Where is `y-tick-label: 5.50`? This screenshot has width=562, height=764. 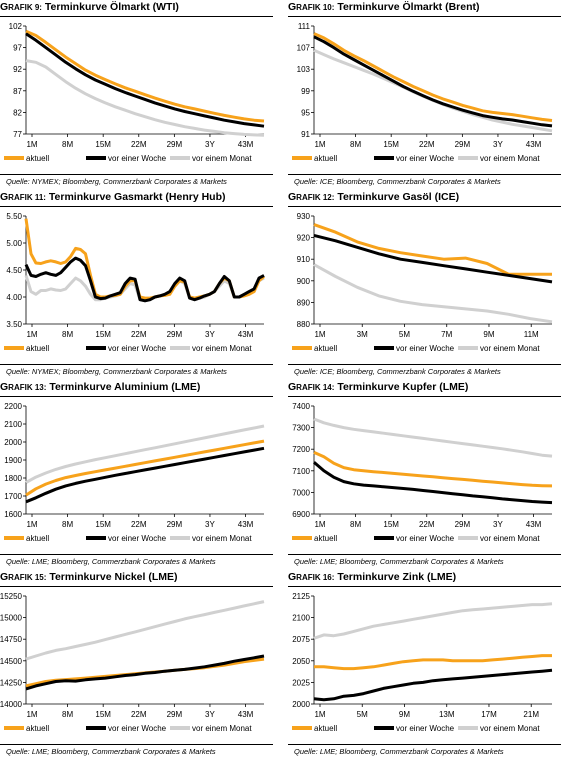
y-tick-label: 5.50 is located at coordinates (14, 216).